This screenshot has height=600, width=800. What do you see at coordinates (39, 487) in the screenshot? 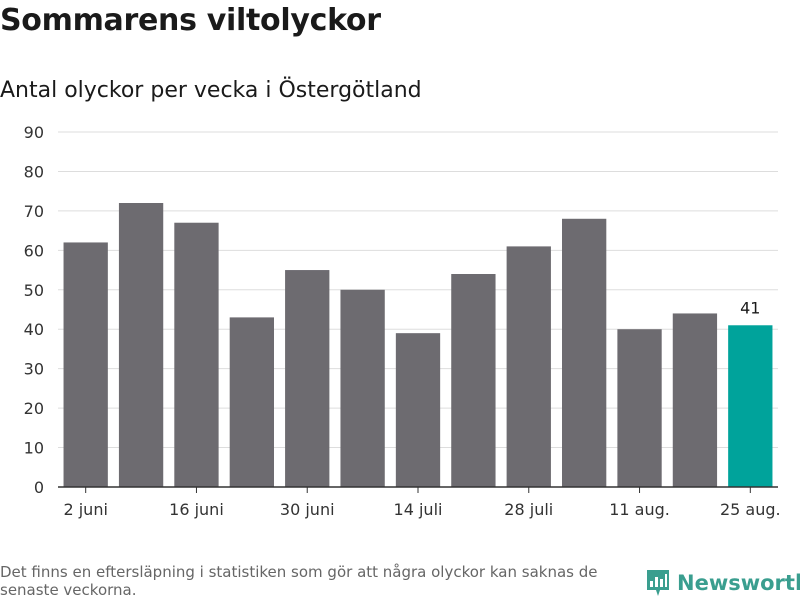
I see `y-tick-label: 0` at bounding box center [39, 487].